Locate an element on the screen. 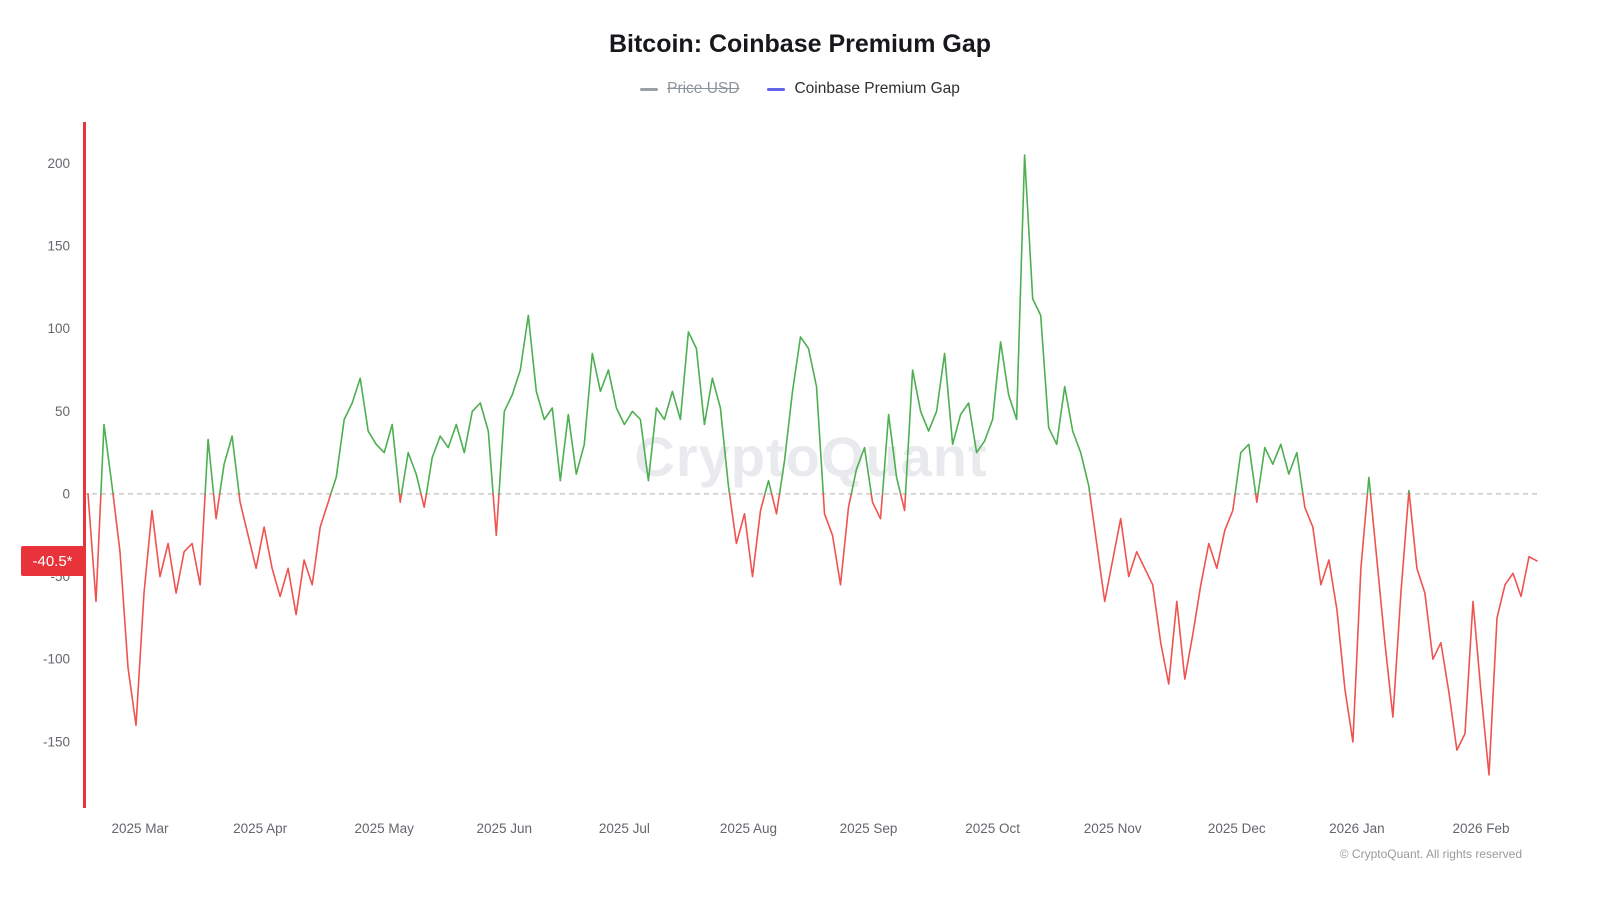 Image resolution: width=1600 pixels, height=900 pixels. x-tick-label: 2025 Aug is located at coordinates (748, 828).